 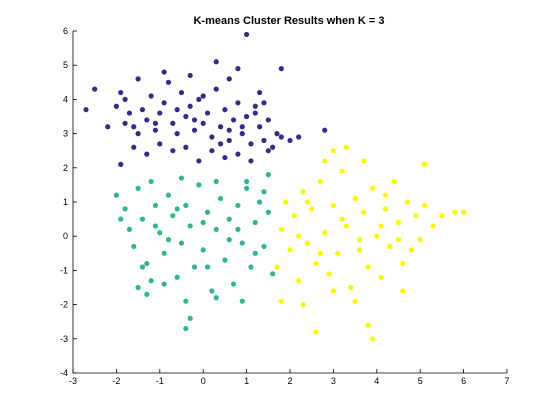 What do you see at coordinates (463, 381) in the screenshot?
I see `x-tick-label: 6` at bounding box center [463, 381].